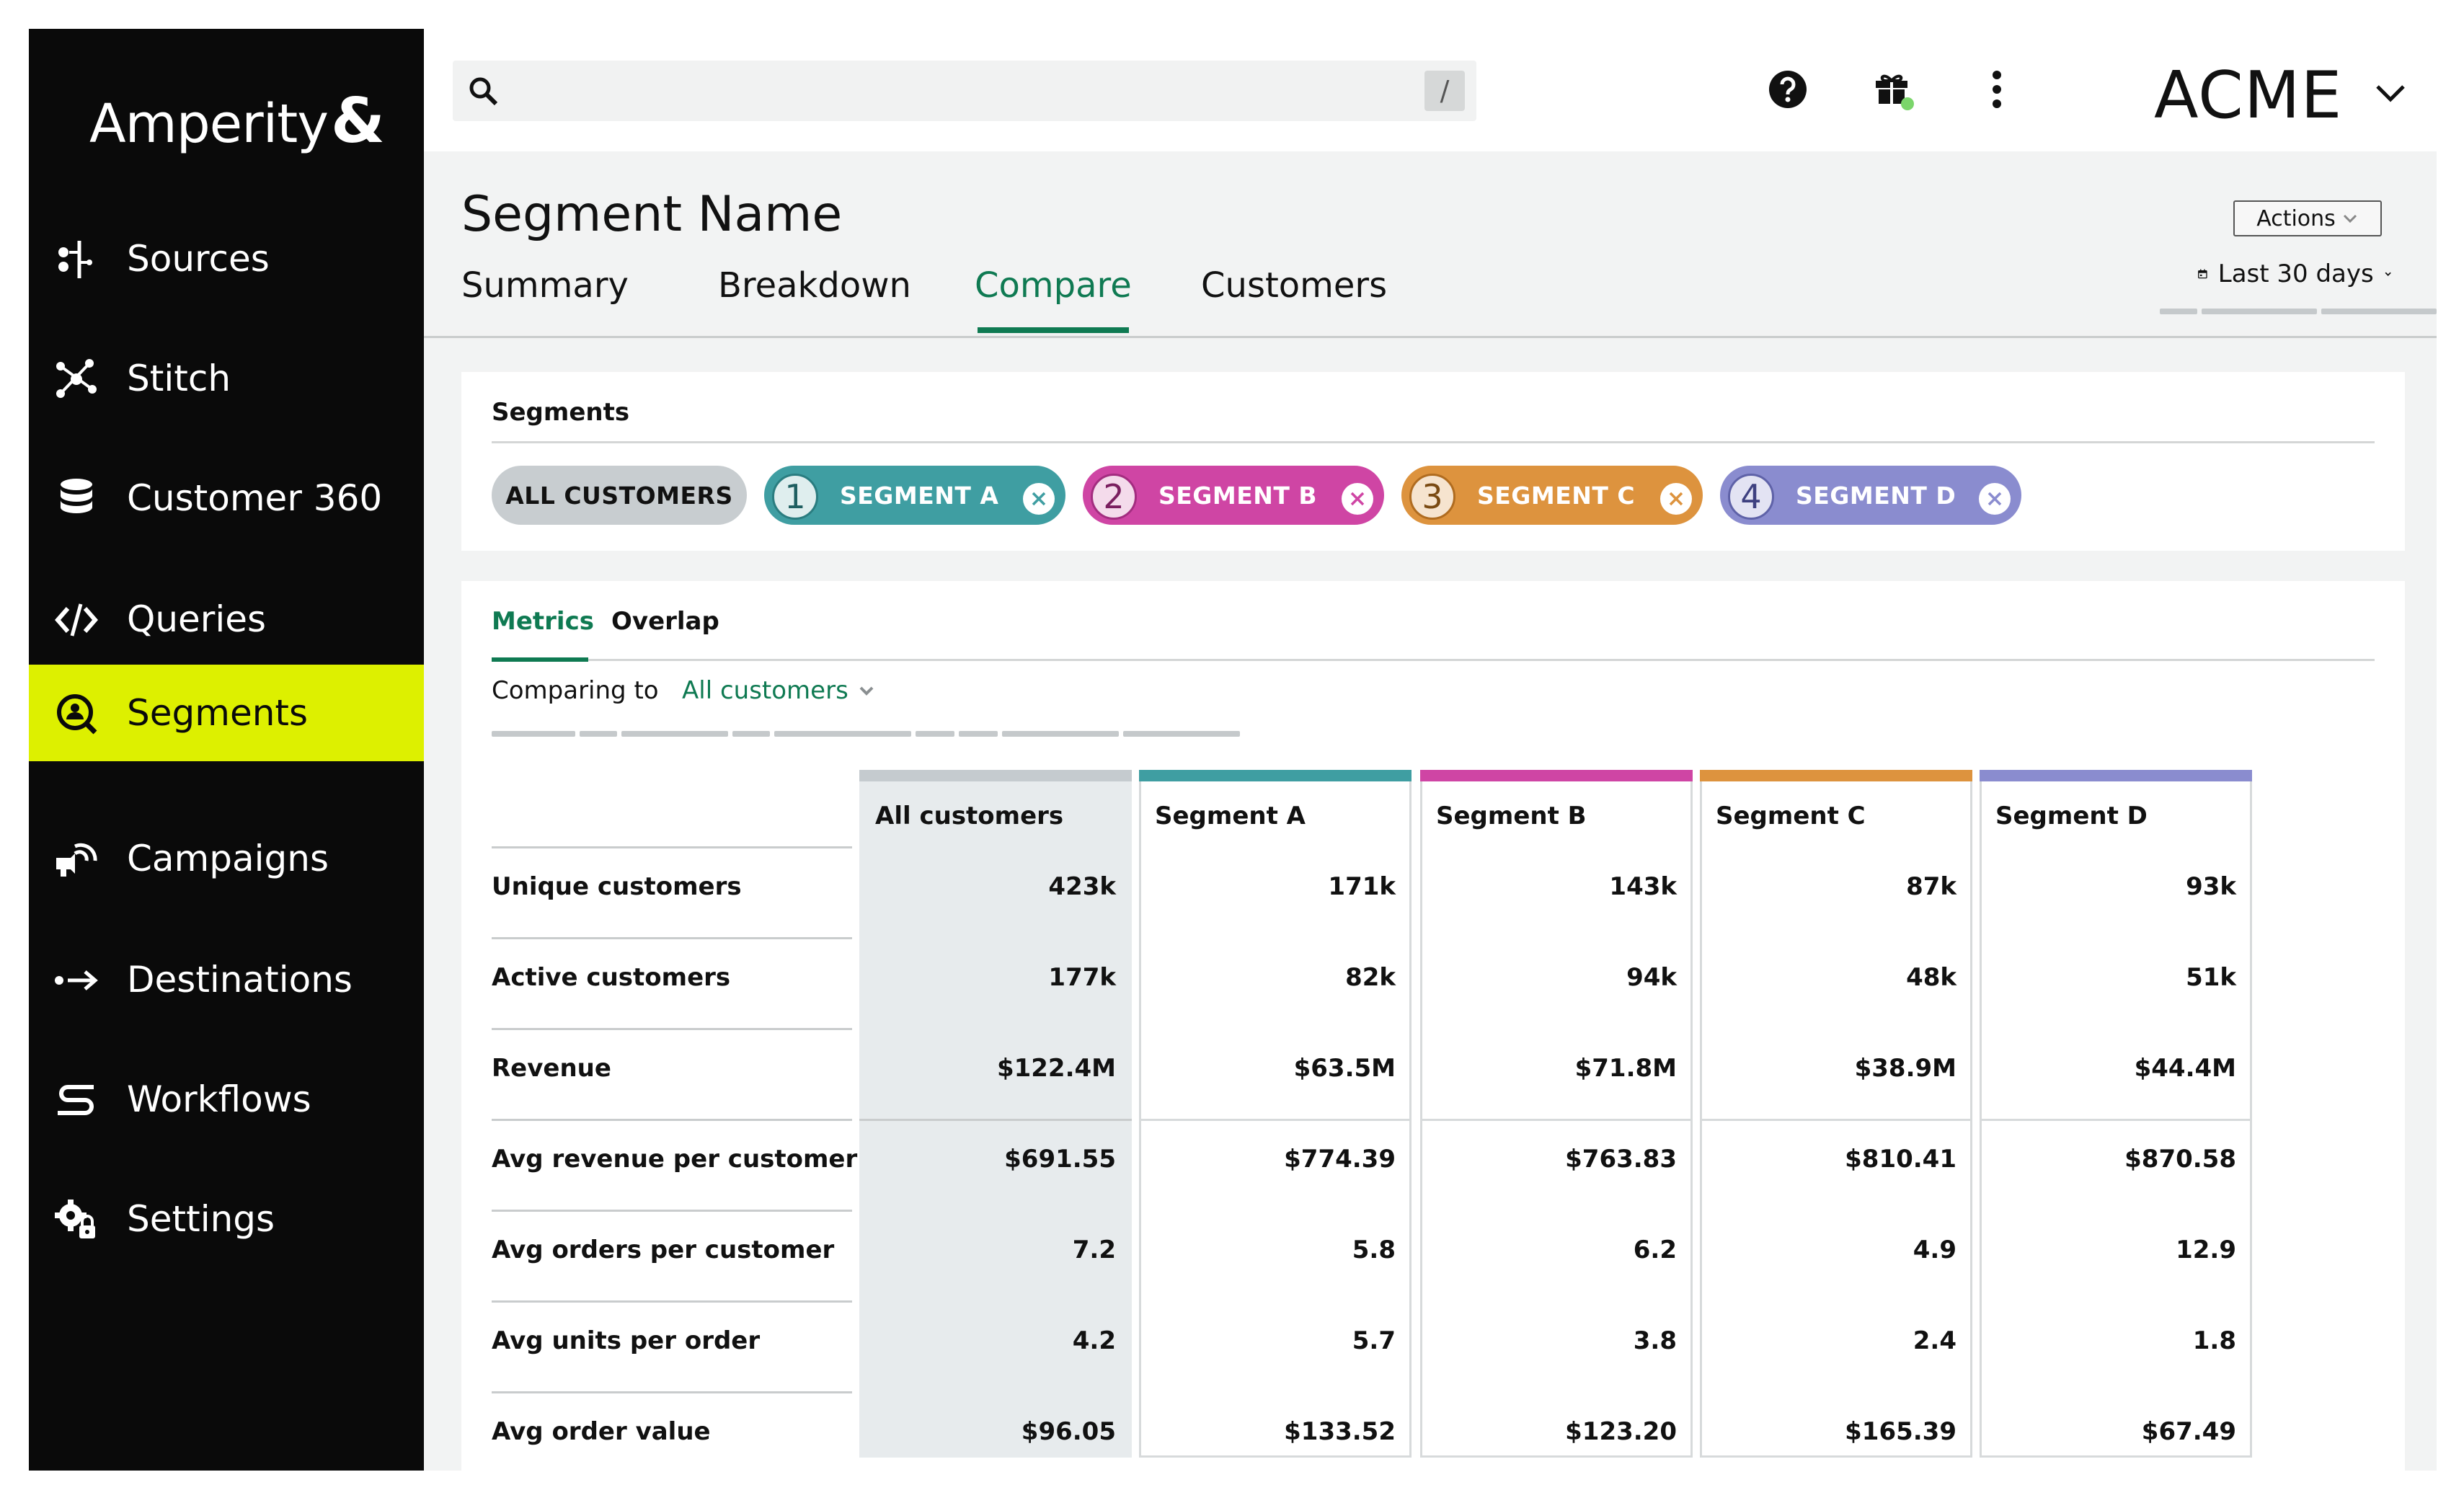 The image size is (2464, 1503). What do you see at coordinates (1053, 285) in the screenshot?
I see `tab-compare: Compare` at bounding box center [1053, 285].